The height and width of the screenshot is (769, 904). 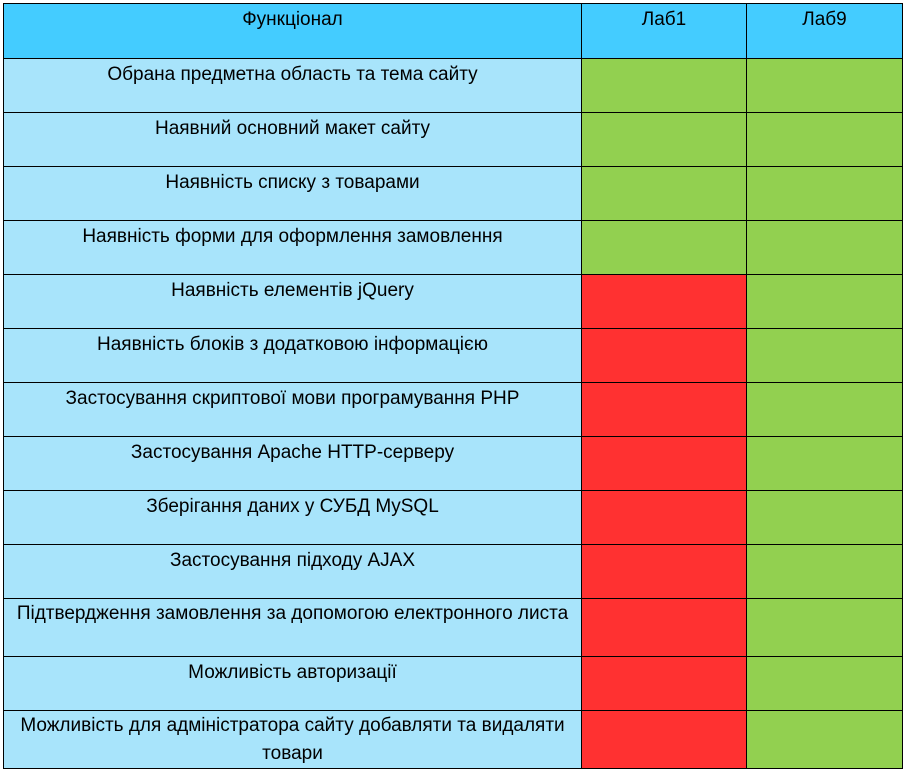 I want to click on feature-cell: Застосування Apache HTTP-серверу, so click(x=292, y=463).